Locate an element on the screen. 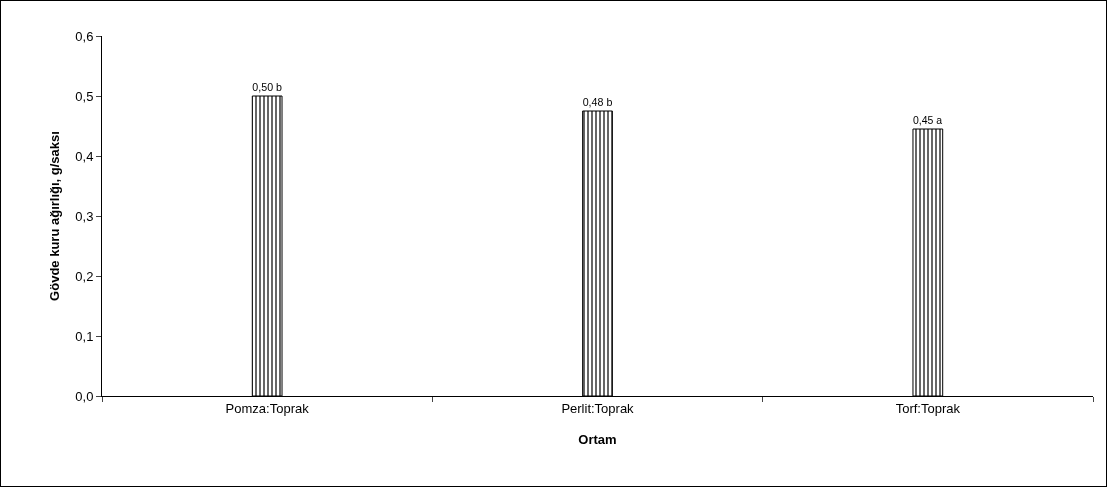  y-tick-label: 0,4 is located at coordinates (84, 156).